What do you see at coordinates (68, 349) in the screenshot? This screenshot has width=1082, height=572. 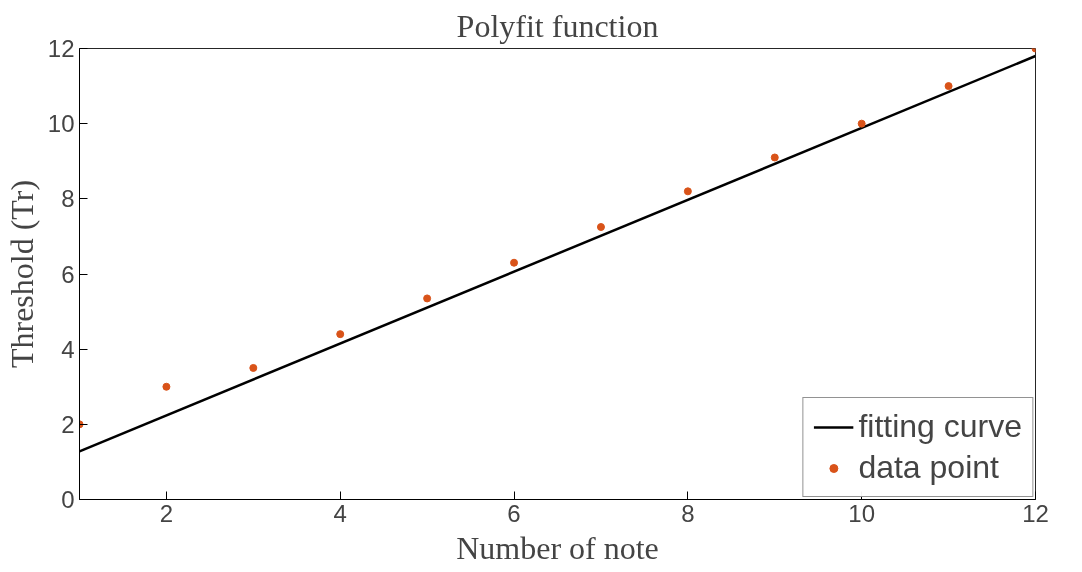 I see `y-tick-label: 4` at bounding box center [68, 349].